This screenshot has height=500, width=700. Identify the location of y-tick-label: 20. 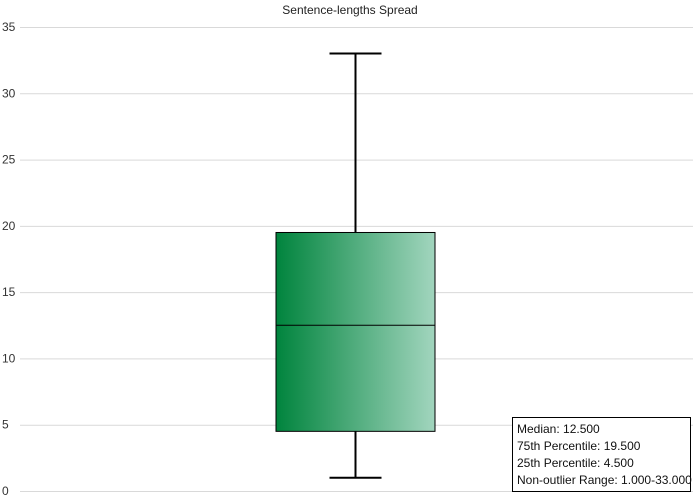
(9, 226).